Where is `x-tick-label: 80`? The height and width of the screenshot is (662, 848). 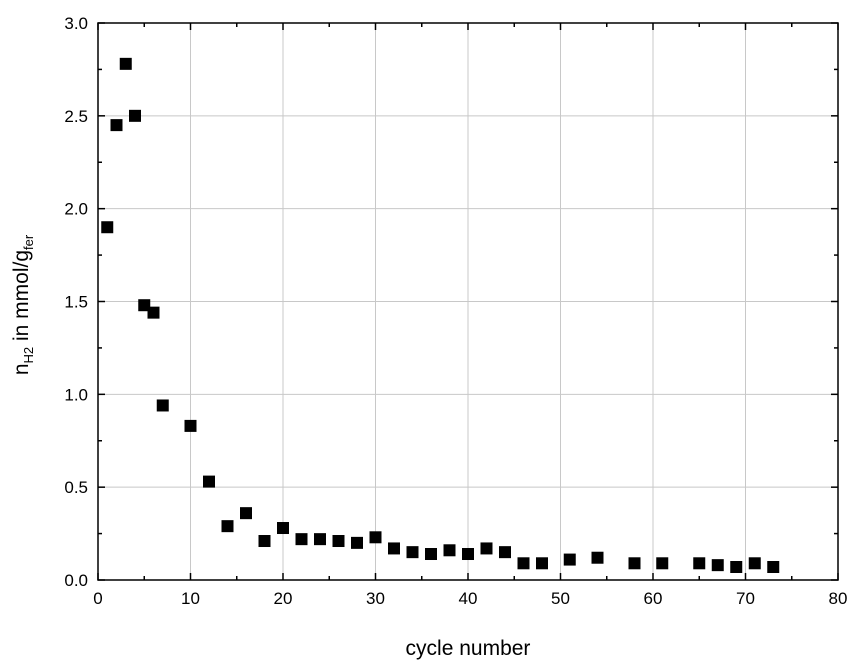
x-tick-label: 80 is located at coordinates (838, 598).